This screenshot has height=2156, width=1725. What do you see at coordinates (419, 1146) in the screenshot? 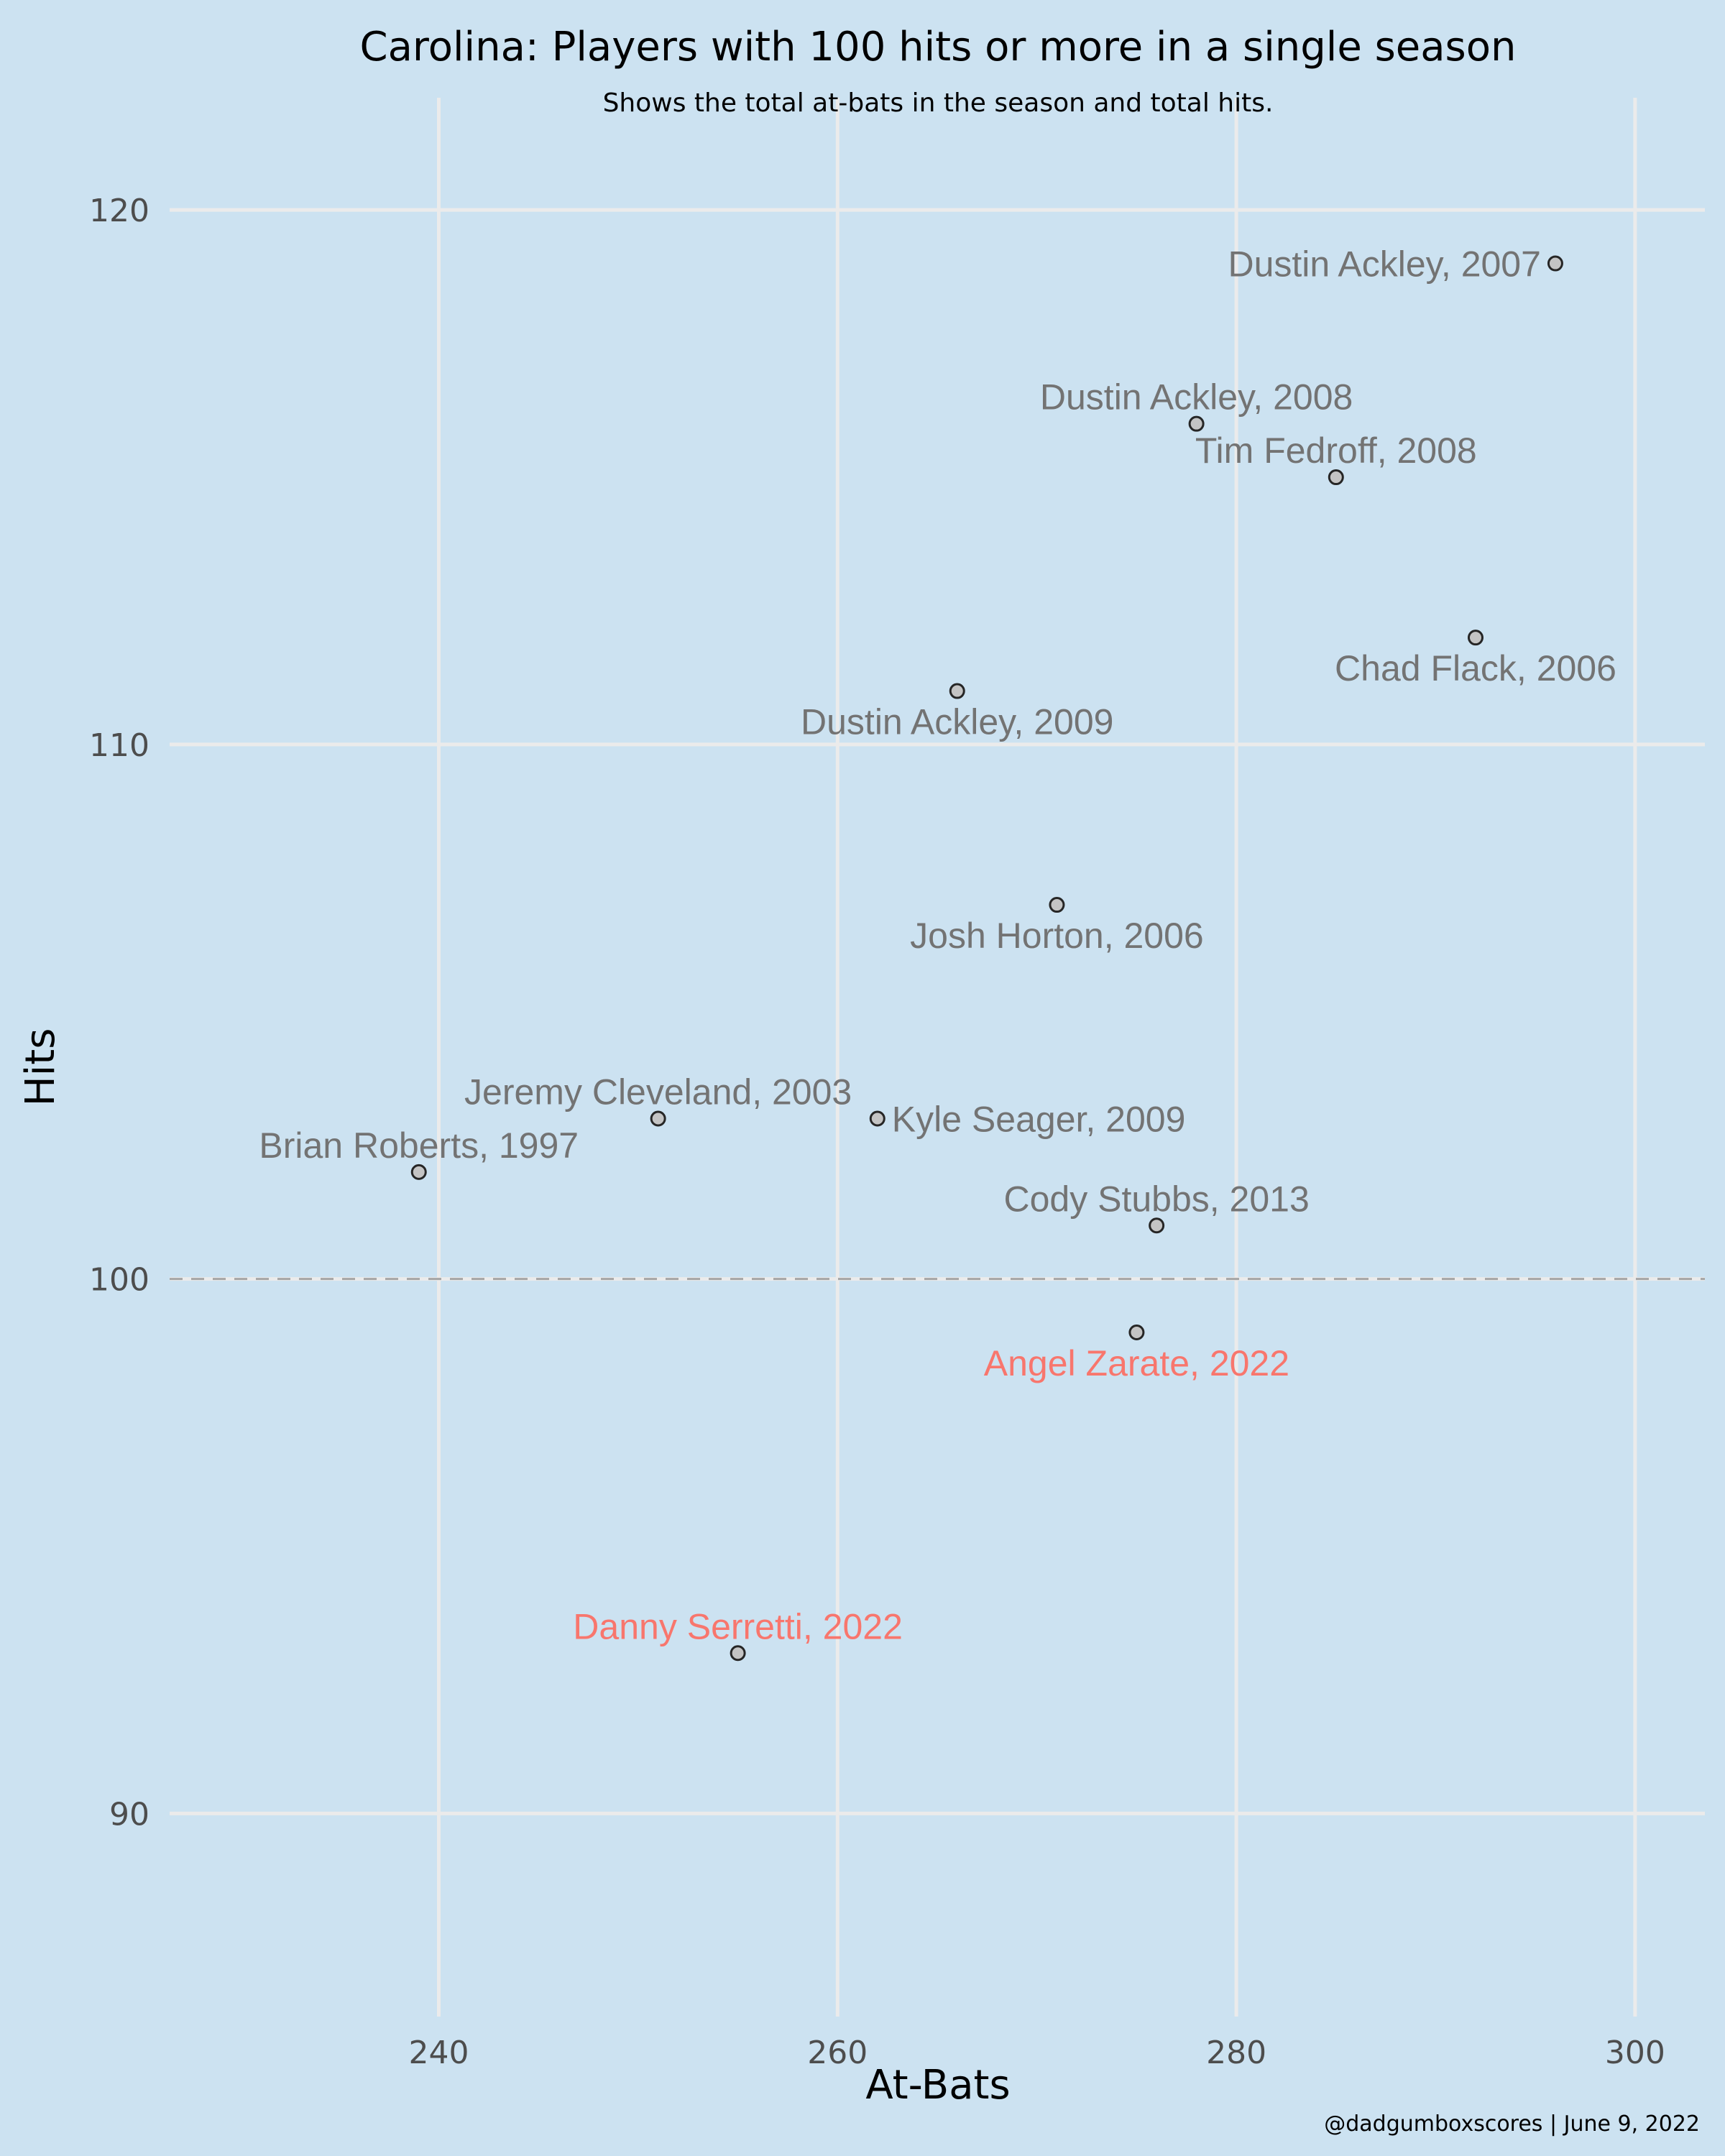
I see `point-label: Brian Roberts, 1997` at bounding box center [419, 1146].